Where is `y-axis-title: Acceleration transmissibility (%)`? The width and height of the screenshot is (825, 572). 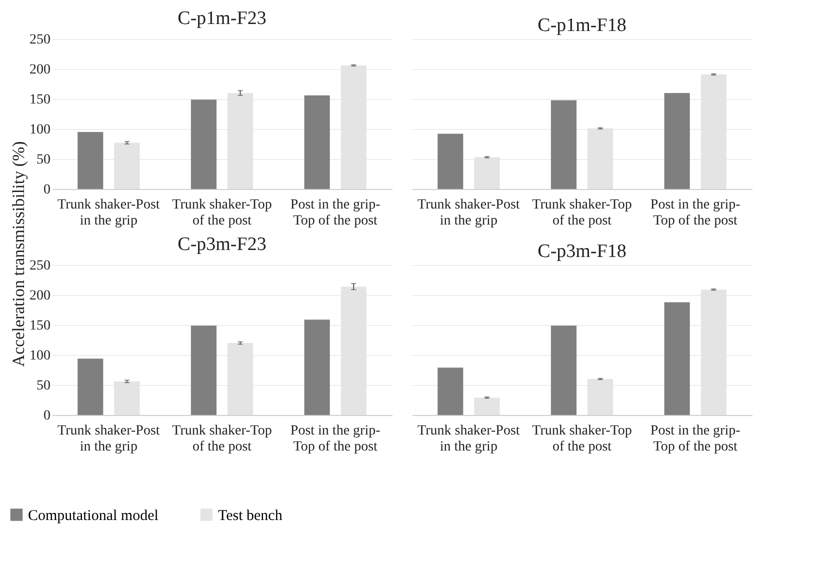
y-axis-title: Acceleration transmissibility (%) is located at coordinates (18, 254).